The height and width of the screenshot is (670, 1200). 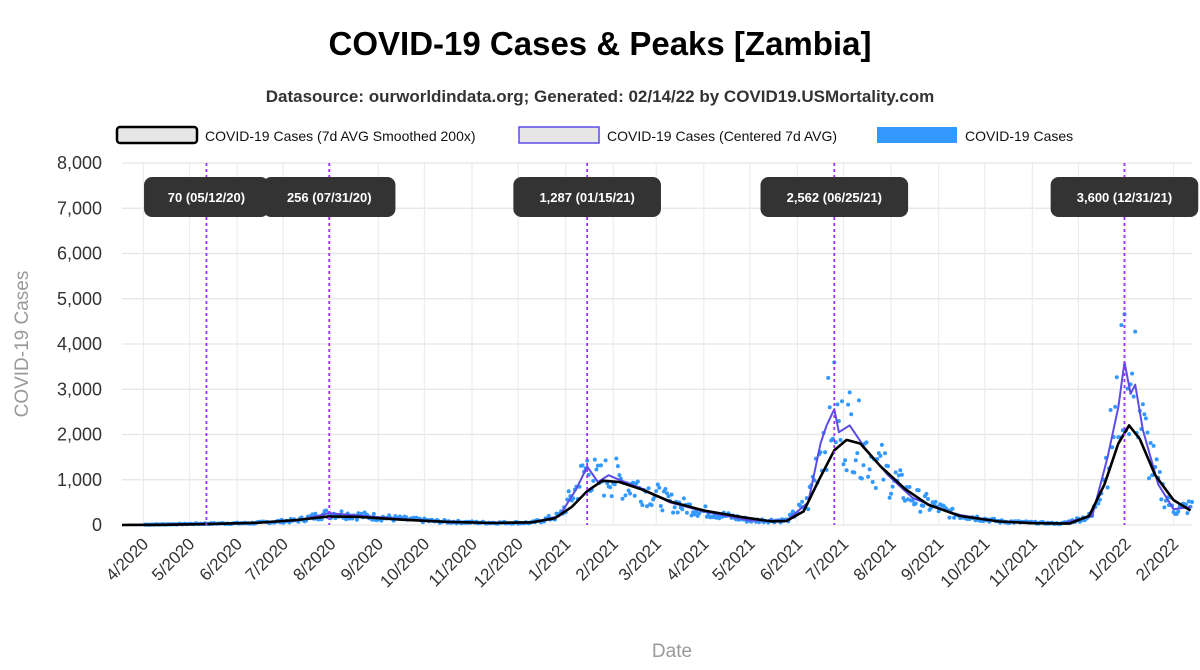 I want to click on peak-label-box, so click(x=834, y=197).